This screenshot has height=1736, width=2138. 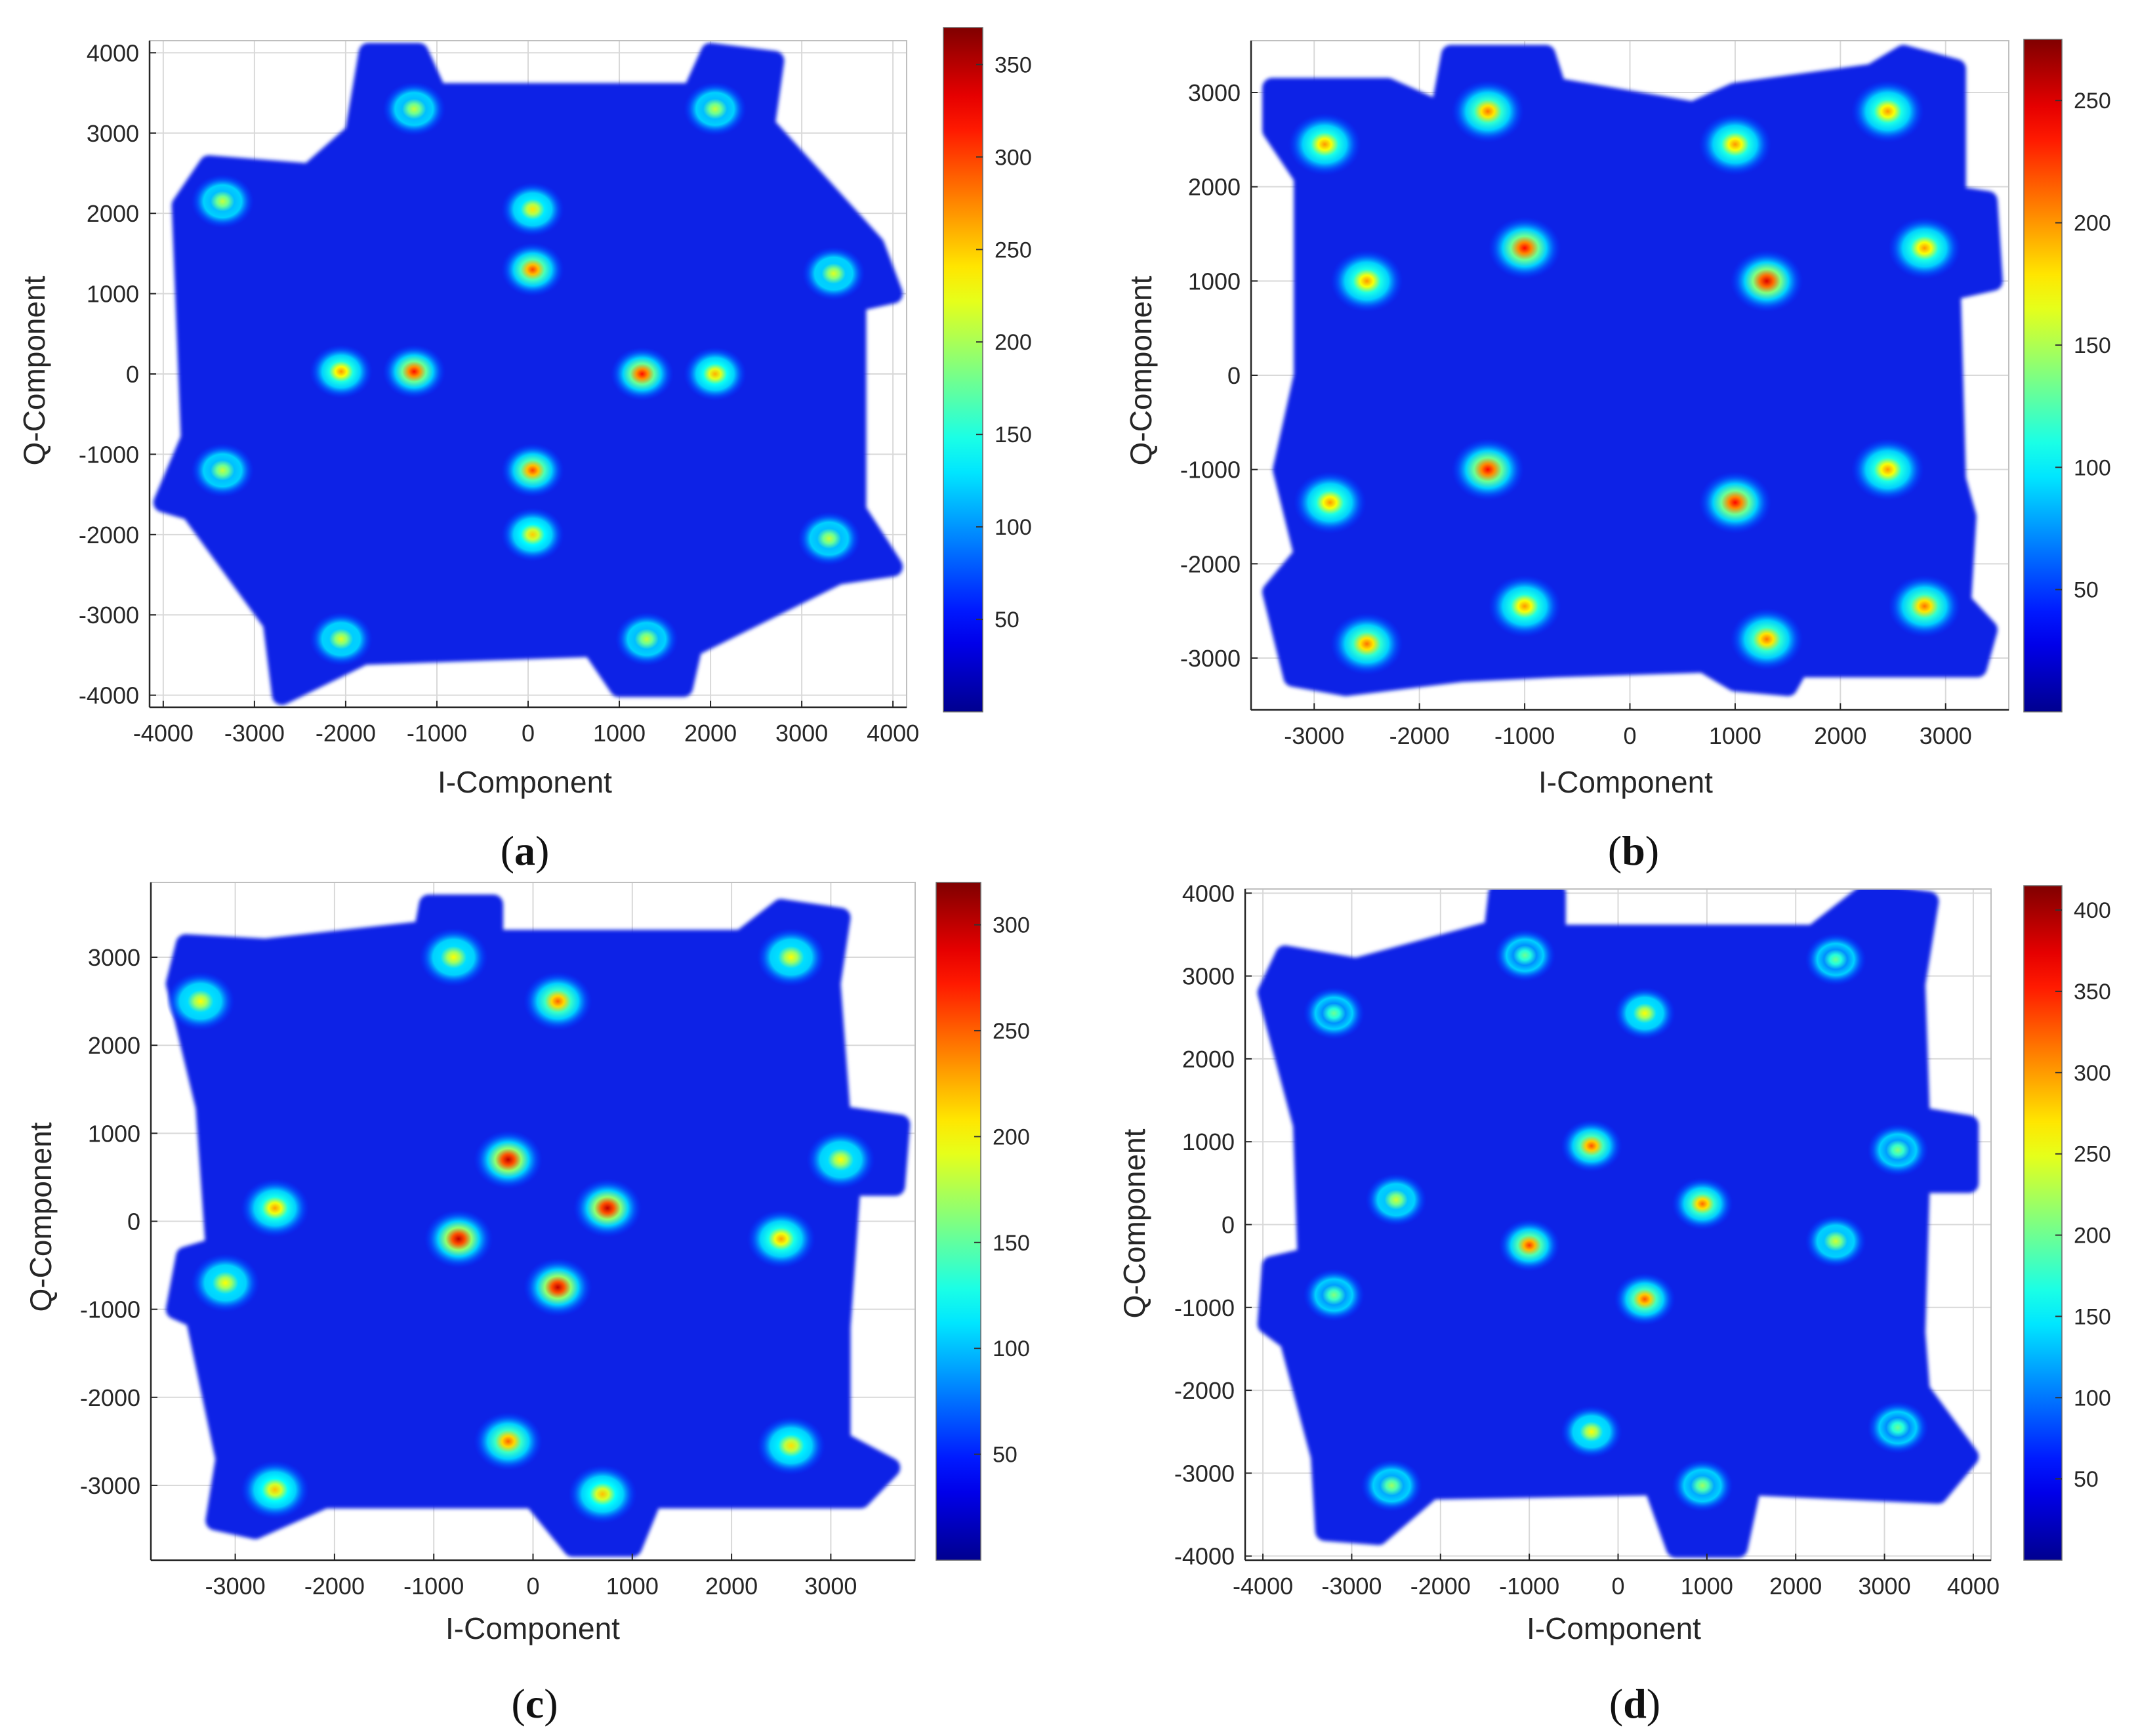 I want to click on panel-c-ytick-label: -3000, so click(x=110, y=1485).